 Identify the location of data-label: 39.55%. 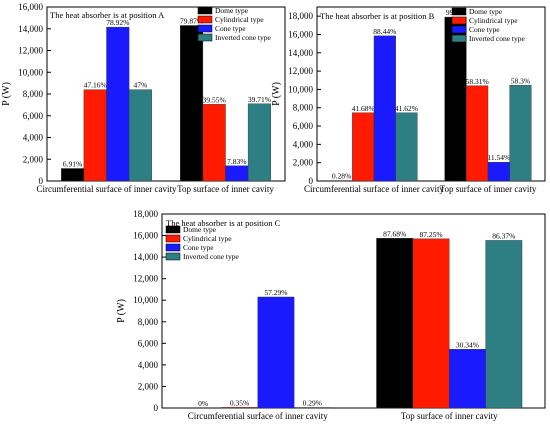
(214, 99).